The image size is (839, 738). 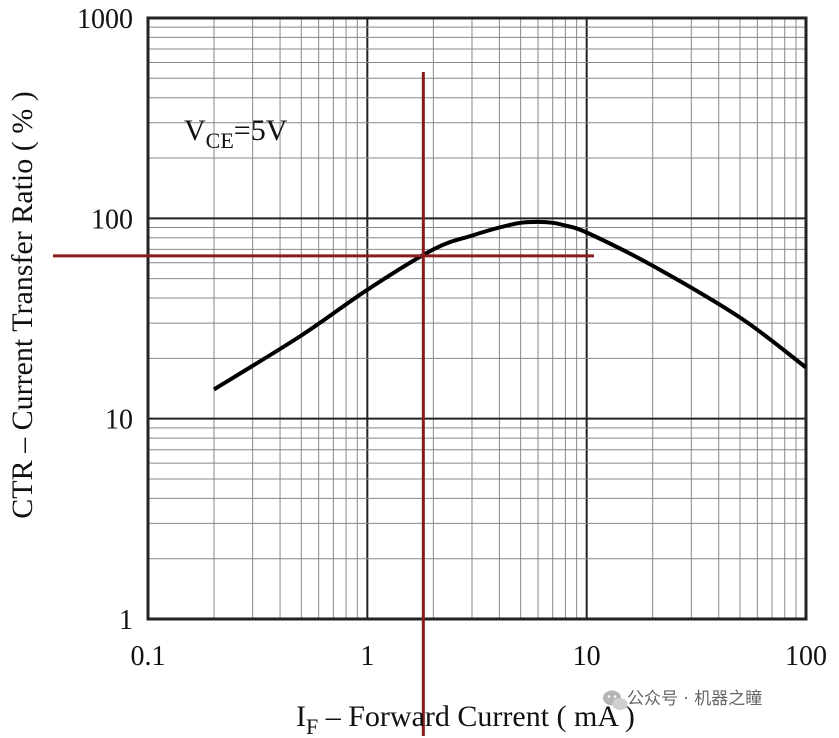 I want to click on y-tick-label: 10, so click(x=119, y=420).